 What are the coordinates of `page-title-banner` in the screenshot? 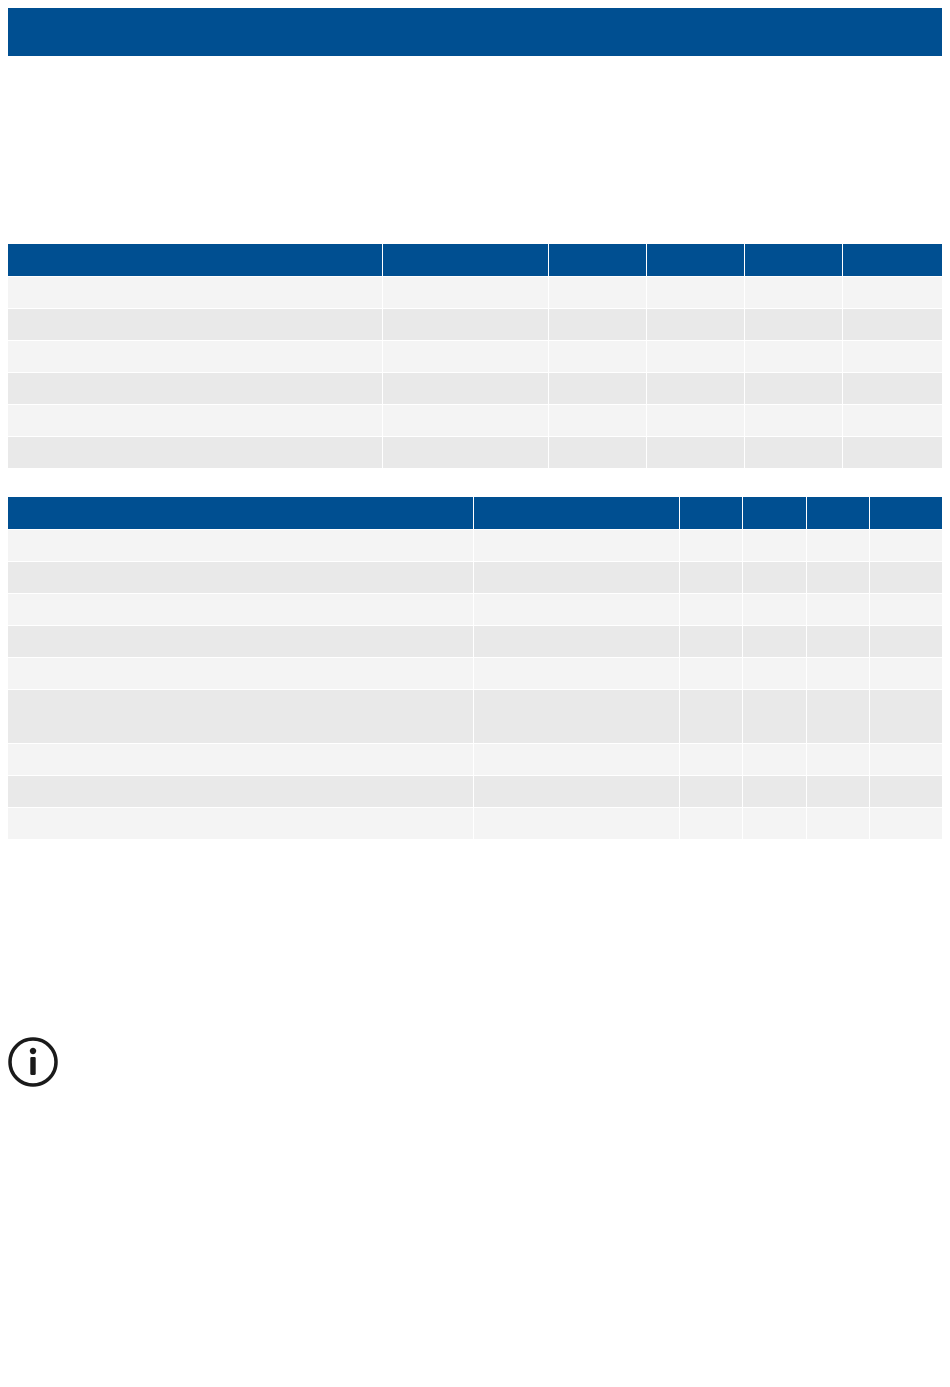 It's located at (475, 32).